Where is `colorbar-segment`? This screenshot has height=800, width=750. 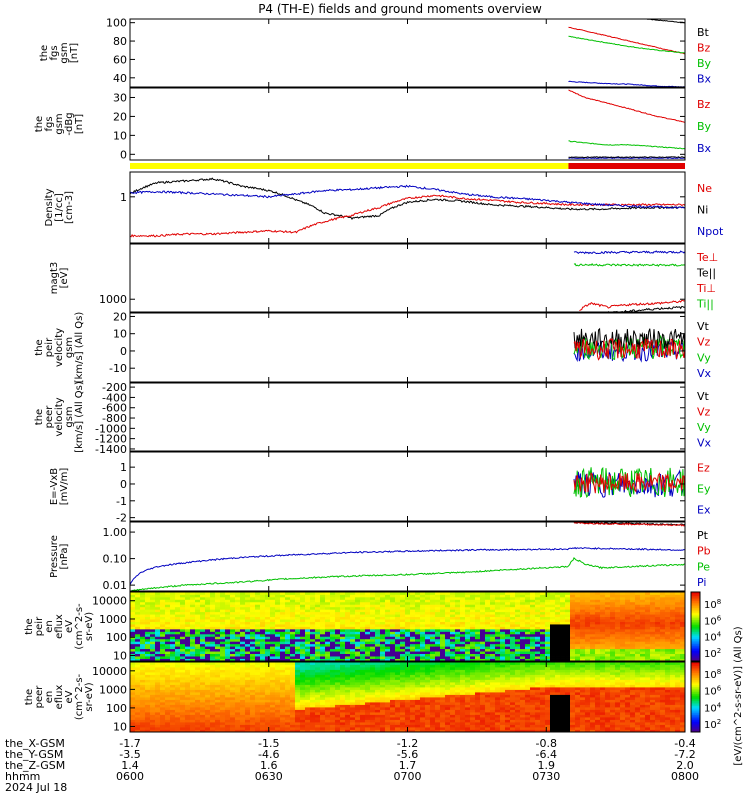 colorbar-segment is located at coordinates (695, 637).